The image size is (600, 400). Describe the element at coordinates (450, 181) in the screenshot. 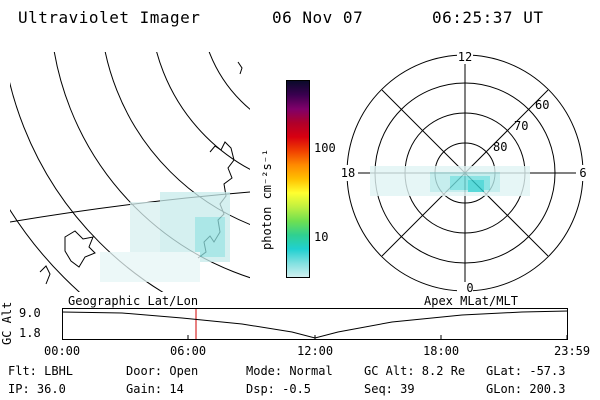

I see `aurora-oval` at that location.